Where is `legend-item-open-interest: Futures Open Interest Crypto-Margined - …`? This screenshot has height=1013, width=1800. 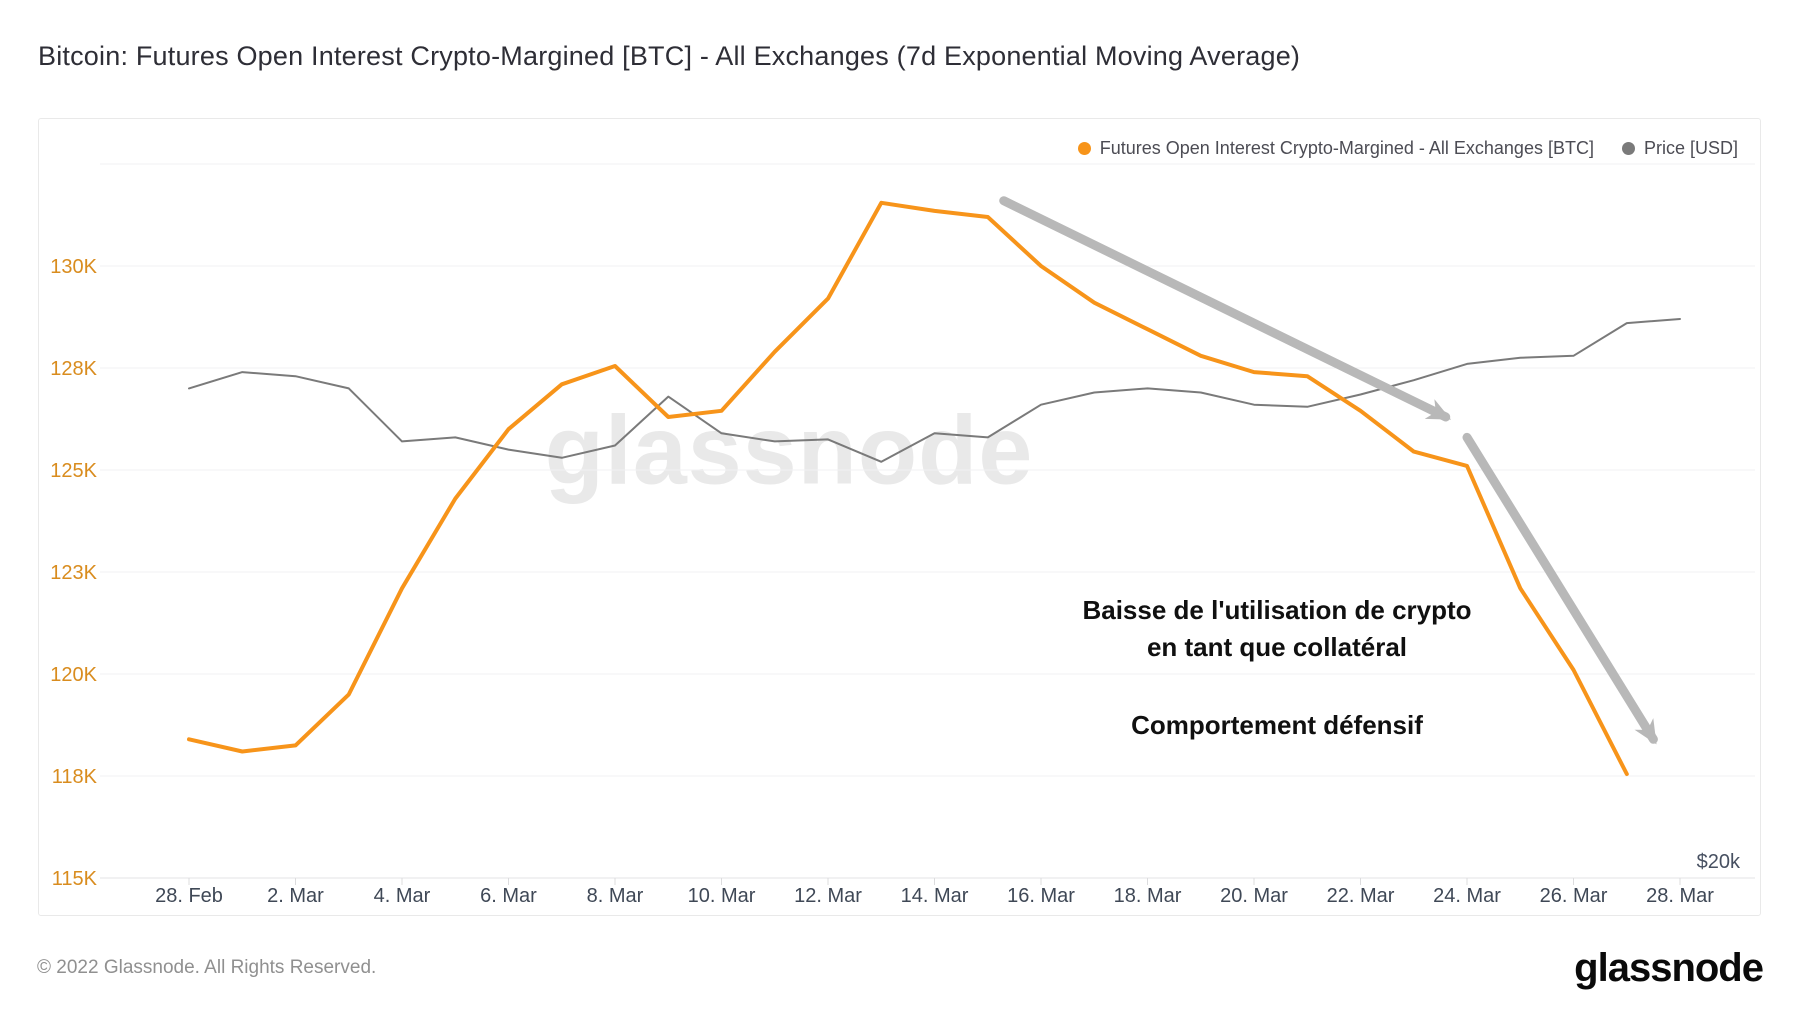 legend-item-open-interest: Futures Open Interest Crypto-Margined - … is located at coordinates (1335, 148).